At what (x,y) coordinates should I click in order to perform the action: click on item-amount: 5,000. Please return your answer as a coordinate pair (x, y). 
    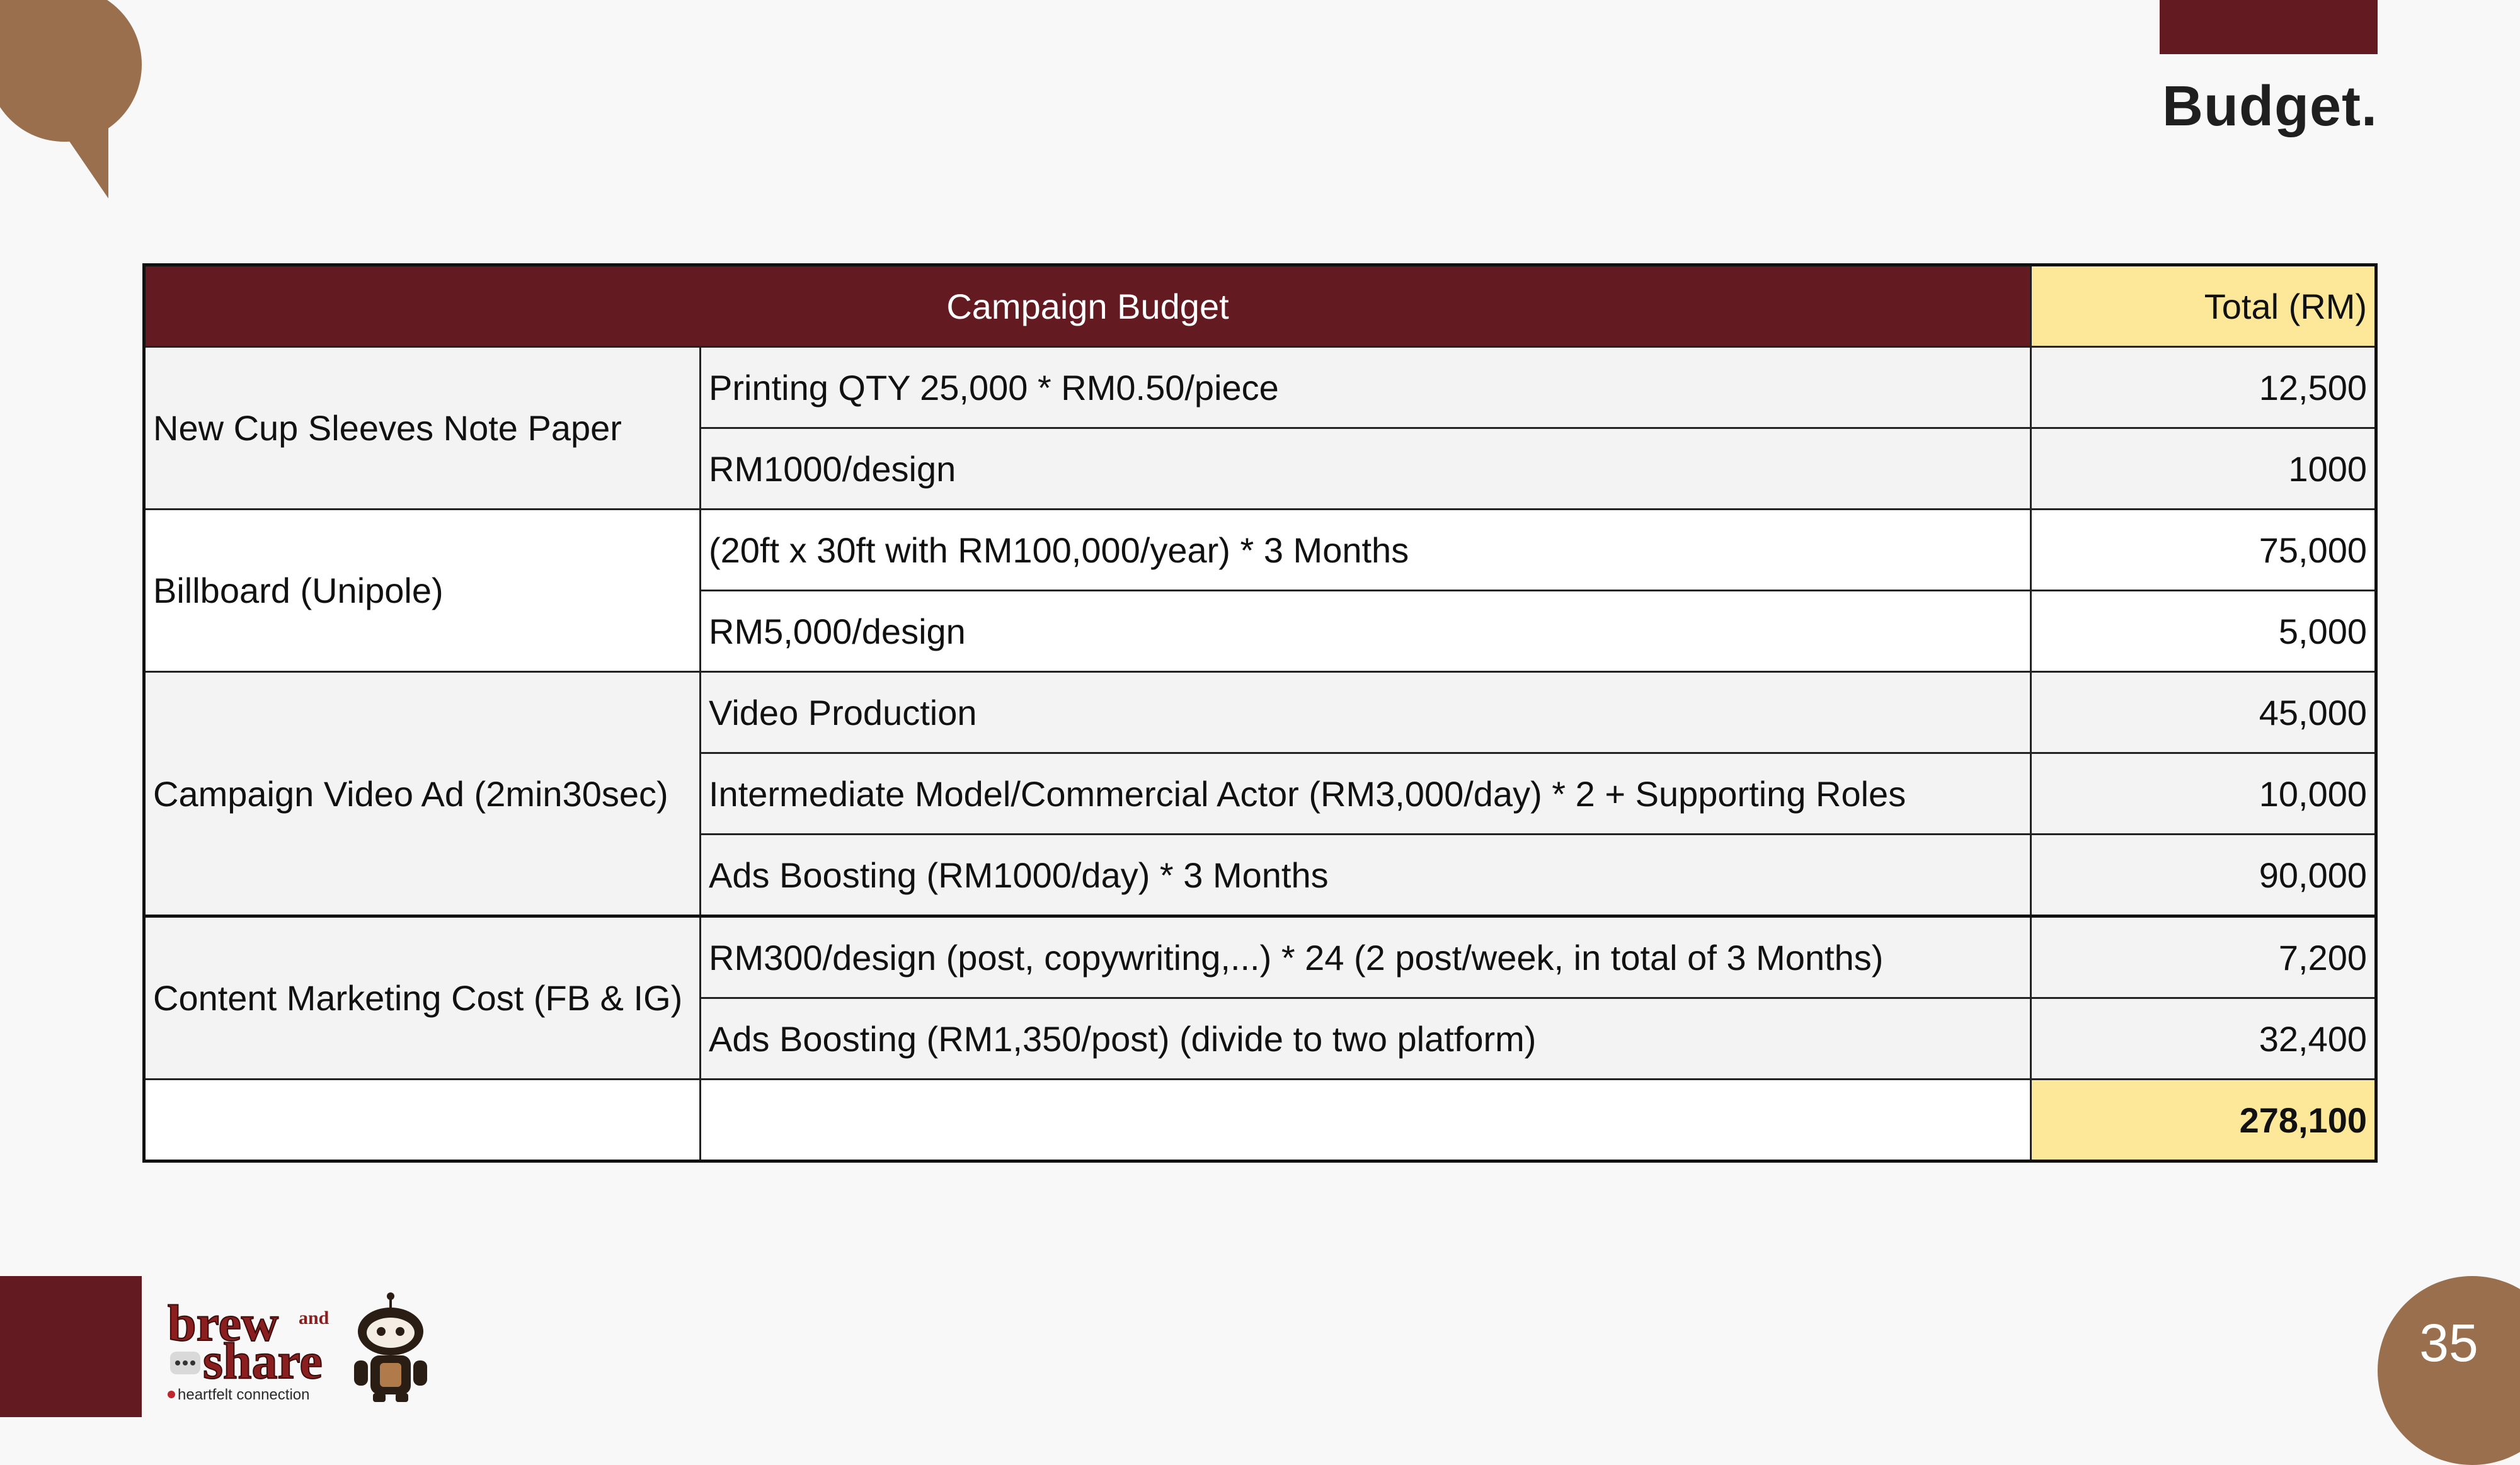
    Looking at the image, I should click on (2203, 632).